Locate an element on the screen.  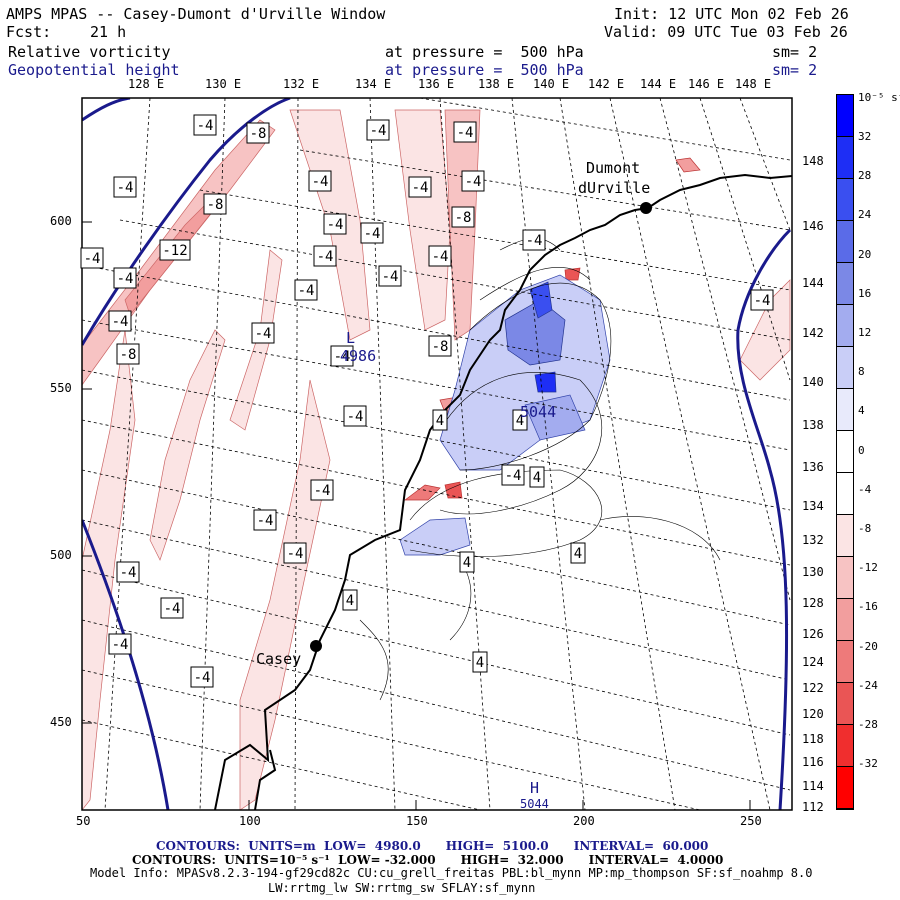
latitude-label: 126 is located at coordinates (813, 634).